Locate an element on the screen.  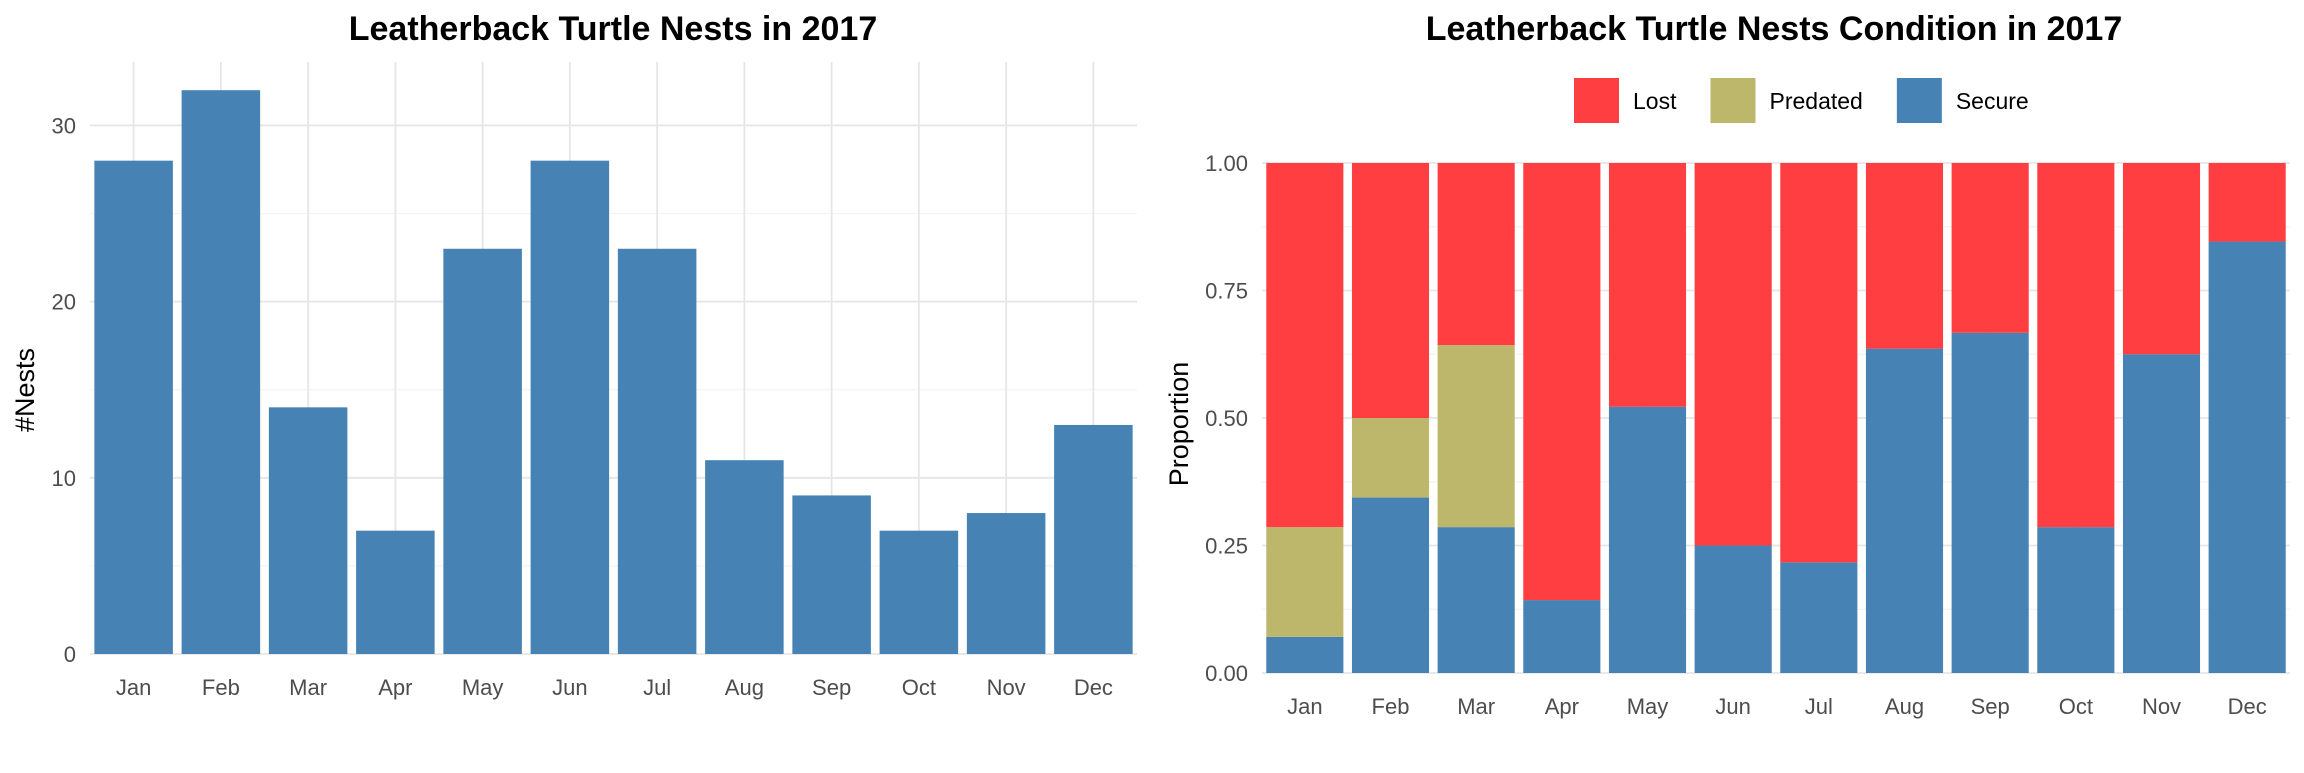
bar-segment-secure-nov is located at coordinates (2161, 513).